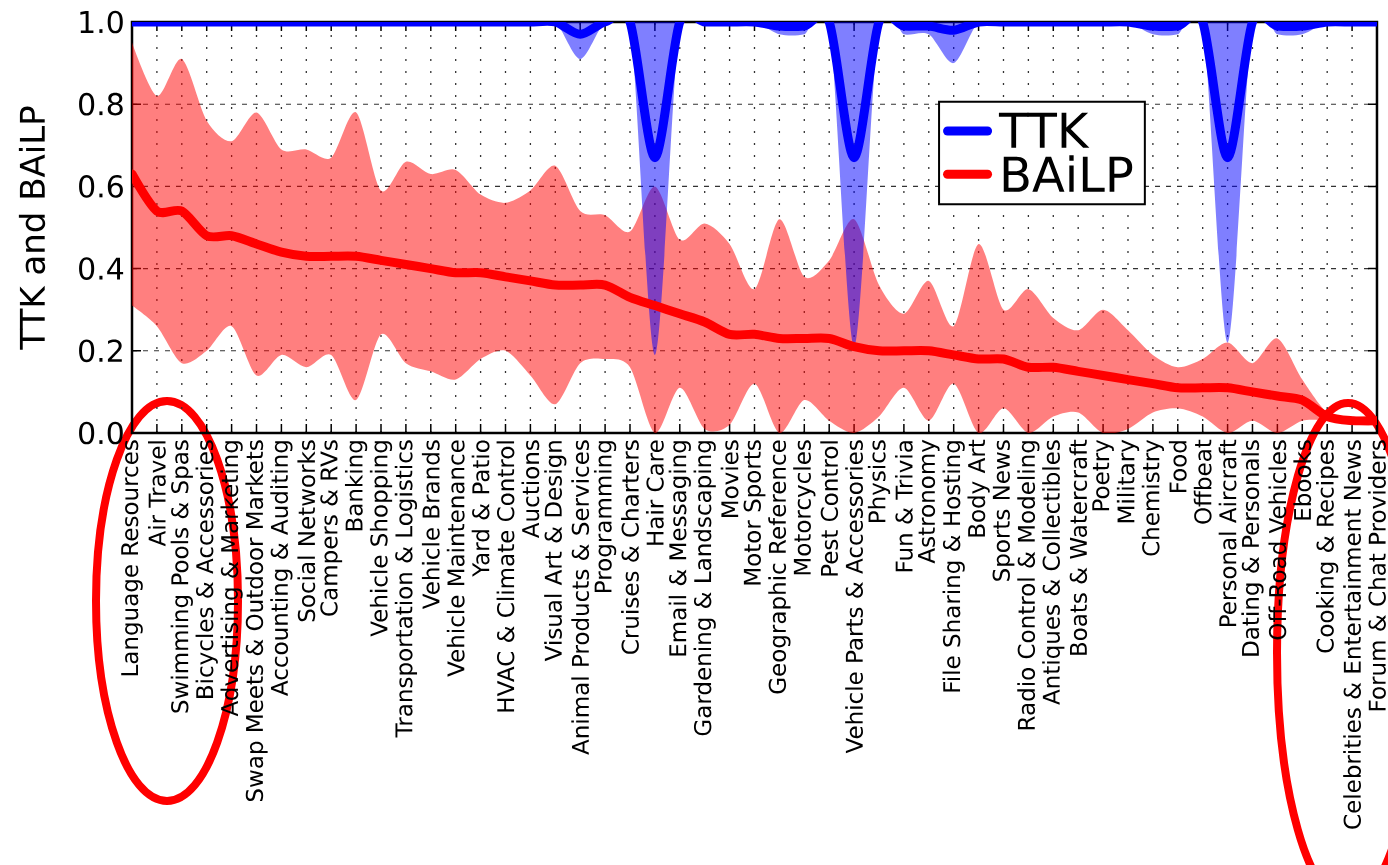 The image size is (1388, 865). What do you see at coordinates (206, 569) in the screenshot?
I see `x-tick-label: Bicycles & Accessories` at bounding box center [206, 569].